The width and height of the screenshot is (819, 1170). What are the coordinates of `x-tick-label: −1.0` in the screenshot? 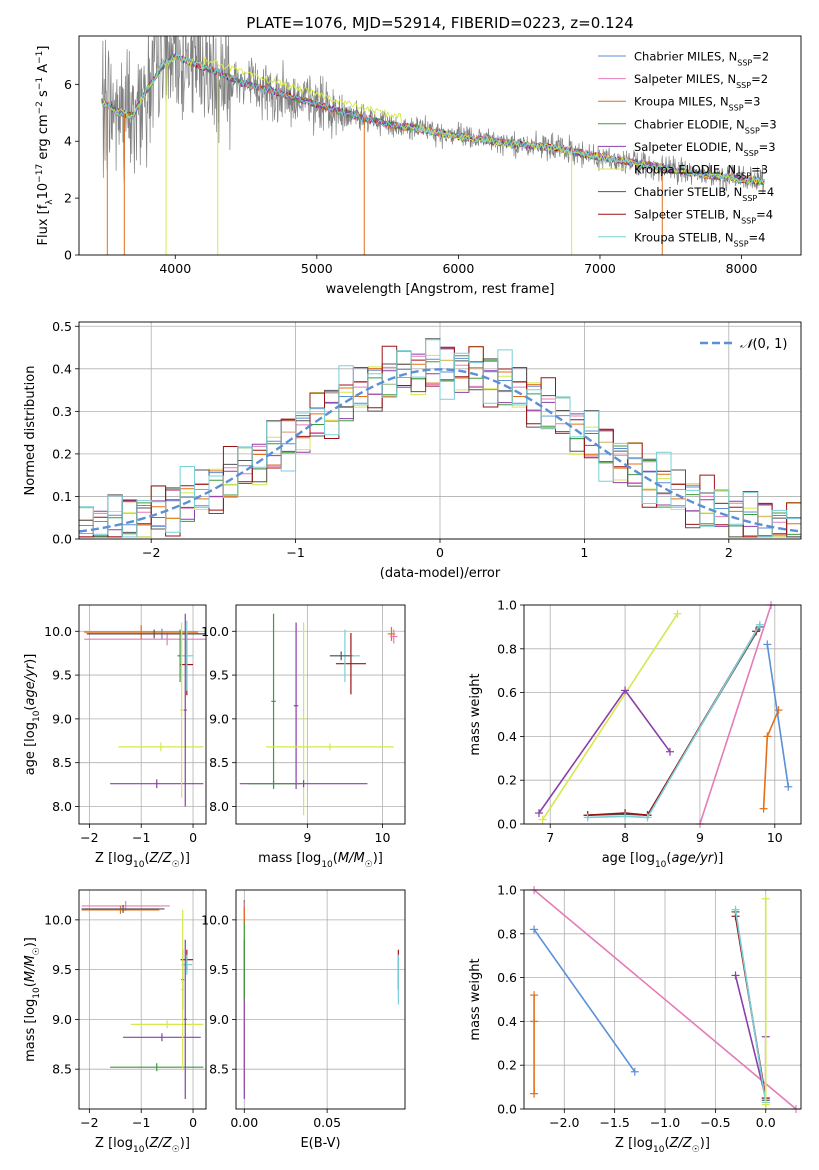 It's located at (665, 1122).